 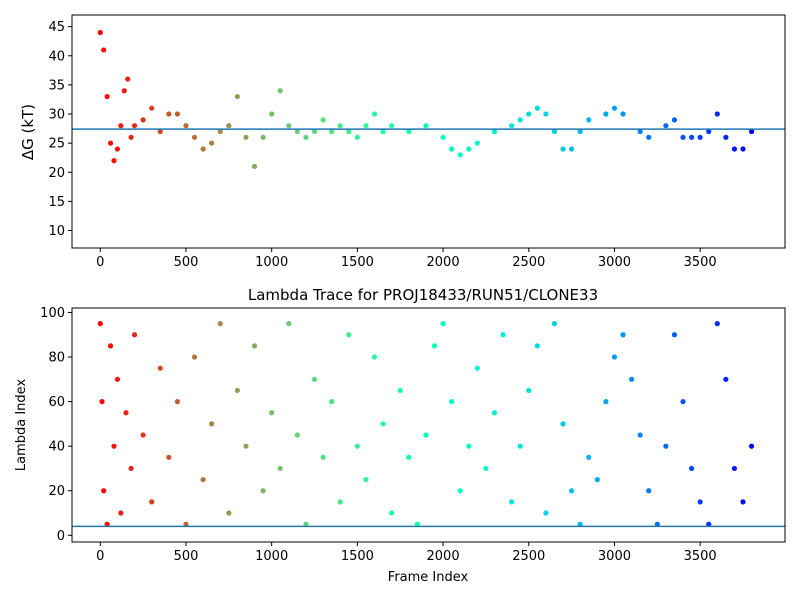 I want to click on delta-g-y-tick-label: 30, so click(x=56, y=115).